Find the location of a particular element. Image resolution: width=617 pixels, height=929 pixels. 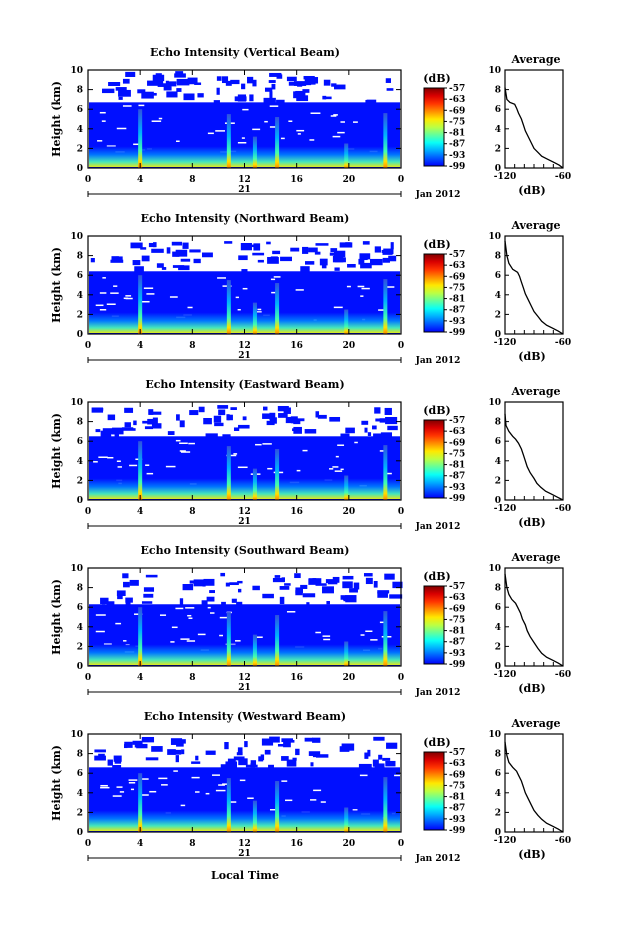

avg-y-tick-label: 10 is located at coordinates (494, 71).